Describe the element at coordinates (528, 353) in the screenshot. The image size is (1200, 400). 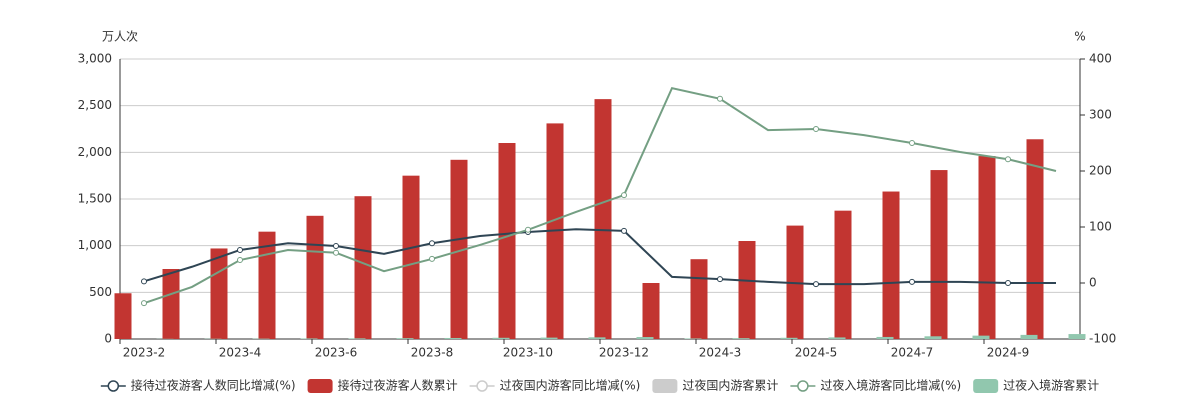
I see `x-tick-label: 2023-10` at that location.